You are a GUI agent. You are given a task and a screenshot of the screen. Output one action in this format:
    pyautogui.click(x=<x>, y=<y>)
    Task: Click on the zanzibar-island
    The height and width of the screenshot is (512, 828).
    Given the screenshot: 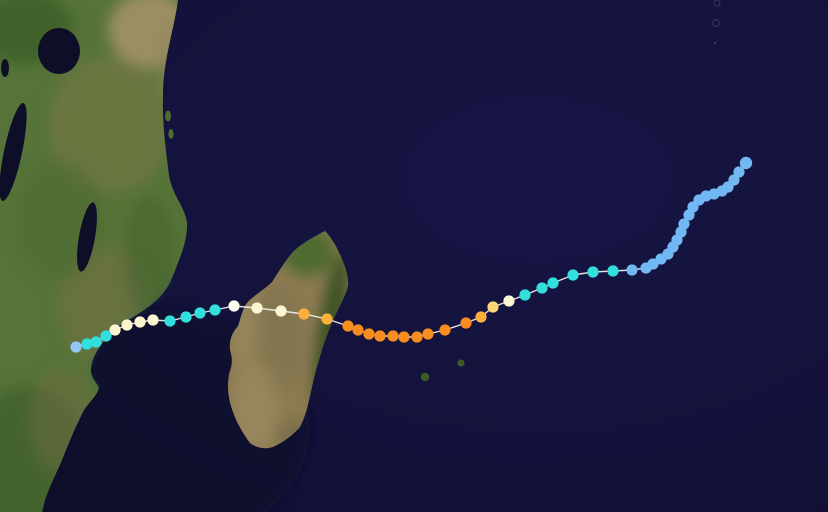 What is the action you would take?
    pyautogui.click(x=171, y=134)
    